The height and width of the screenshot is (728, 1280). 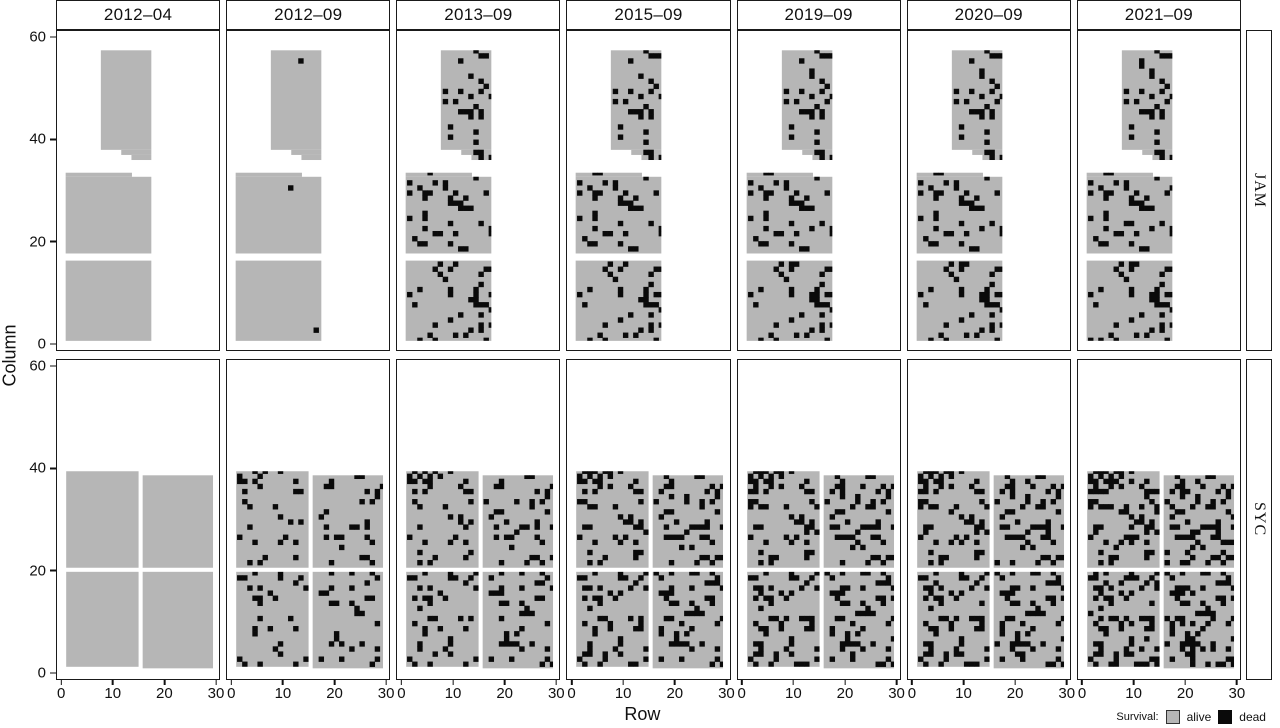 I want to click on x-axis-title: Row, so click(x=642, y=714).